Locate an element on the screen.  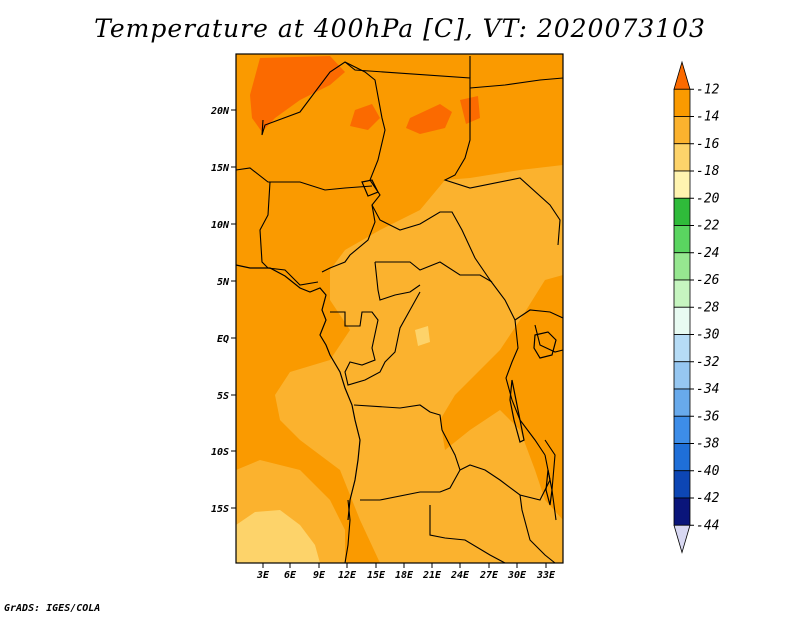
lon-tick: 9E is located at coordinates (319, 572).